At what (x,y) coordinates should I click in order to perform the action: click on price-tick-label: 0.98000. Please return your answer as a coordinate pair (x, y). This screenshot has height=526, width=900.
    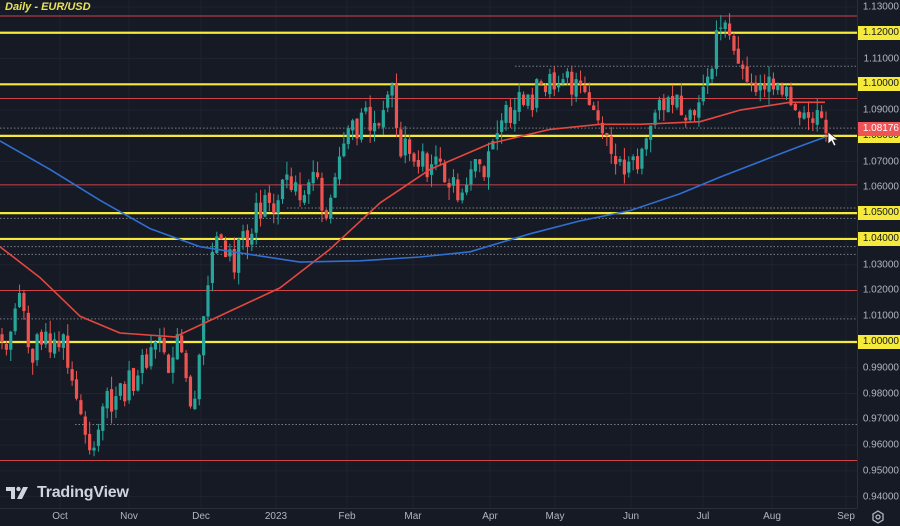
    Looking at the image, I should click on (880, 394).